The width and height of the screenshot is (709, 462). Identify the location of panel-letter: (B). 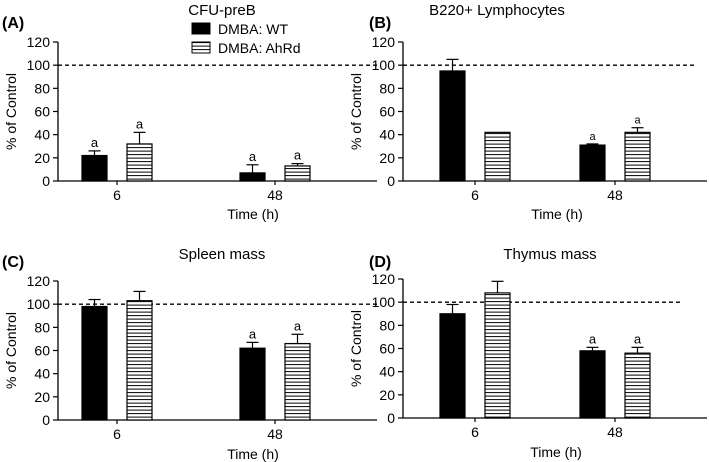
(380, 23).